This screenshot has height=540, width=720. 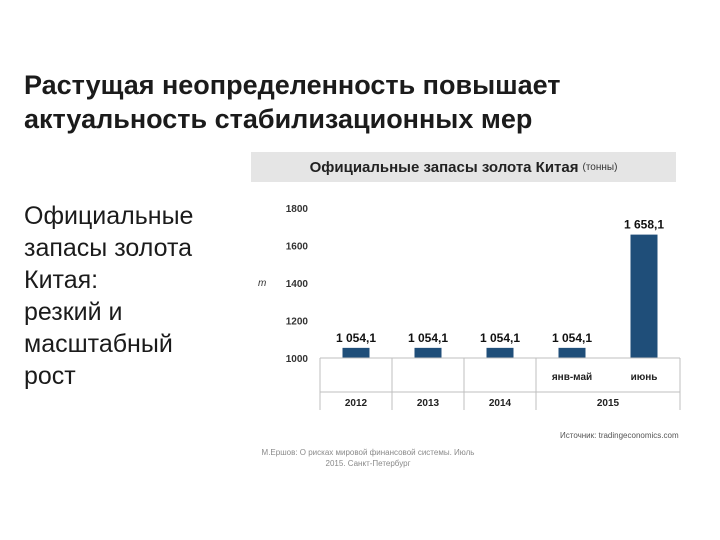 I want to click on side-text-line: резкий и, so click(x=73, y=312).